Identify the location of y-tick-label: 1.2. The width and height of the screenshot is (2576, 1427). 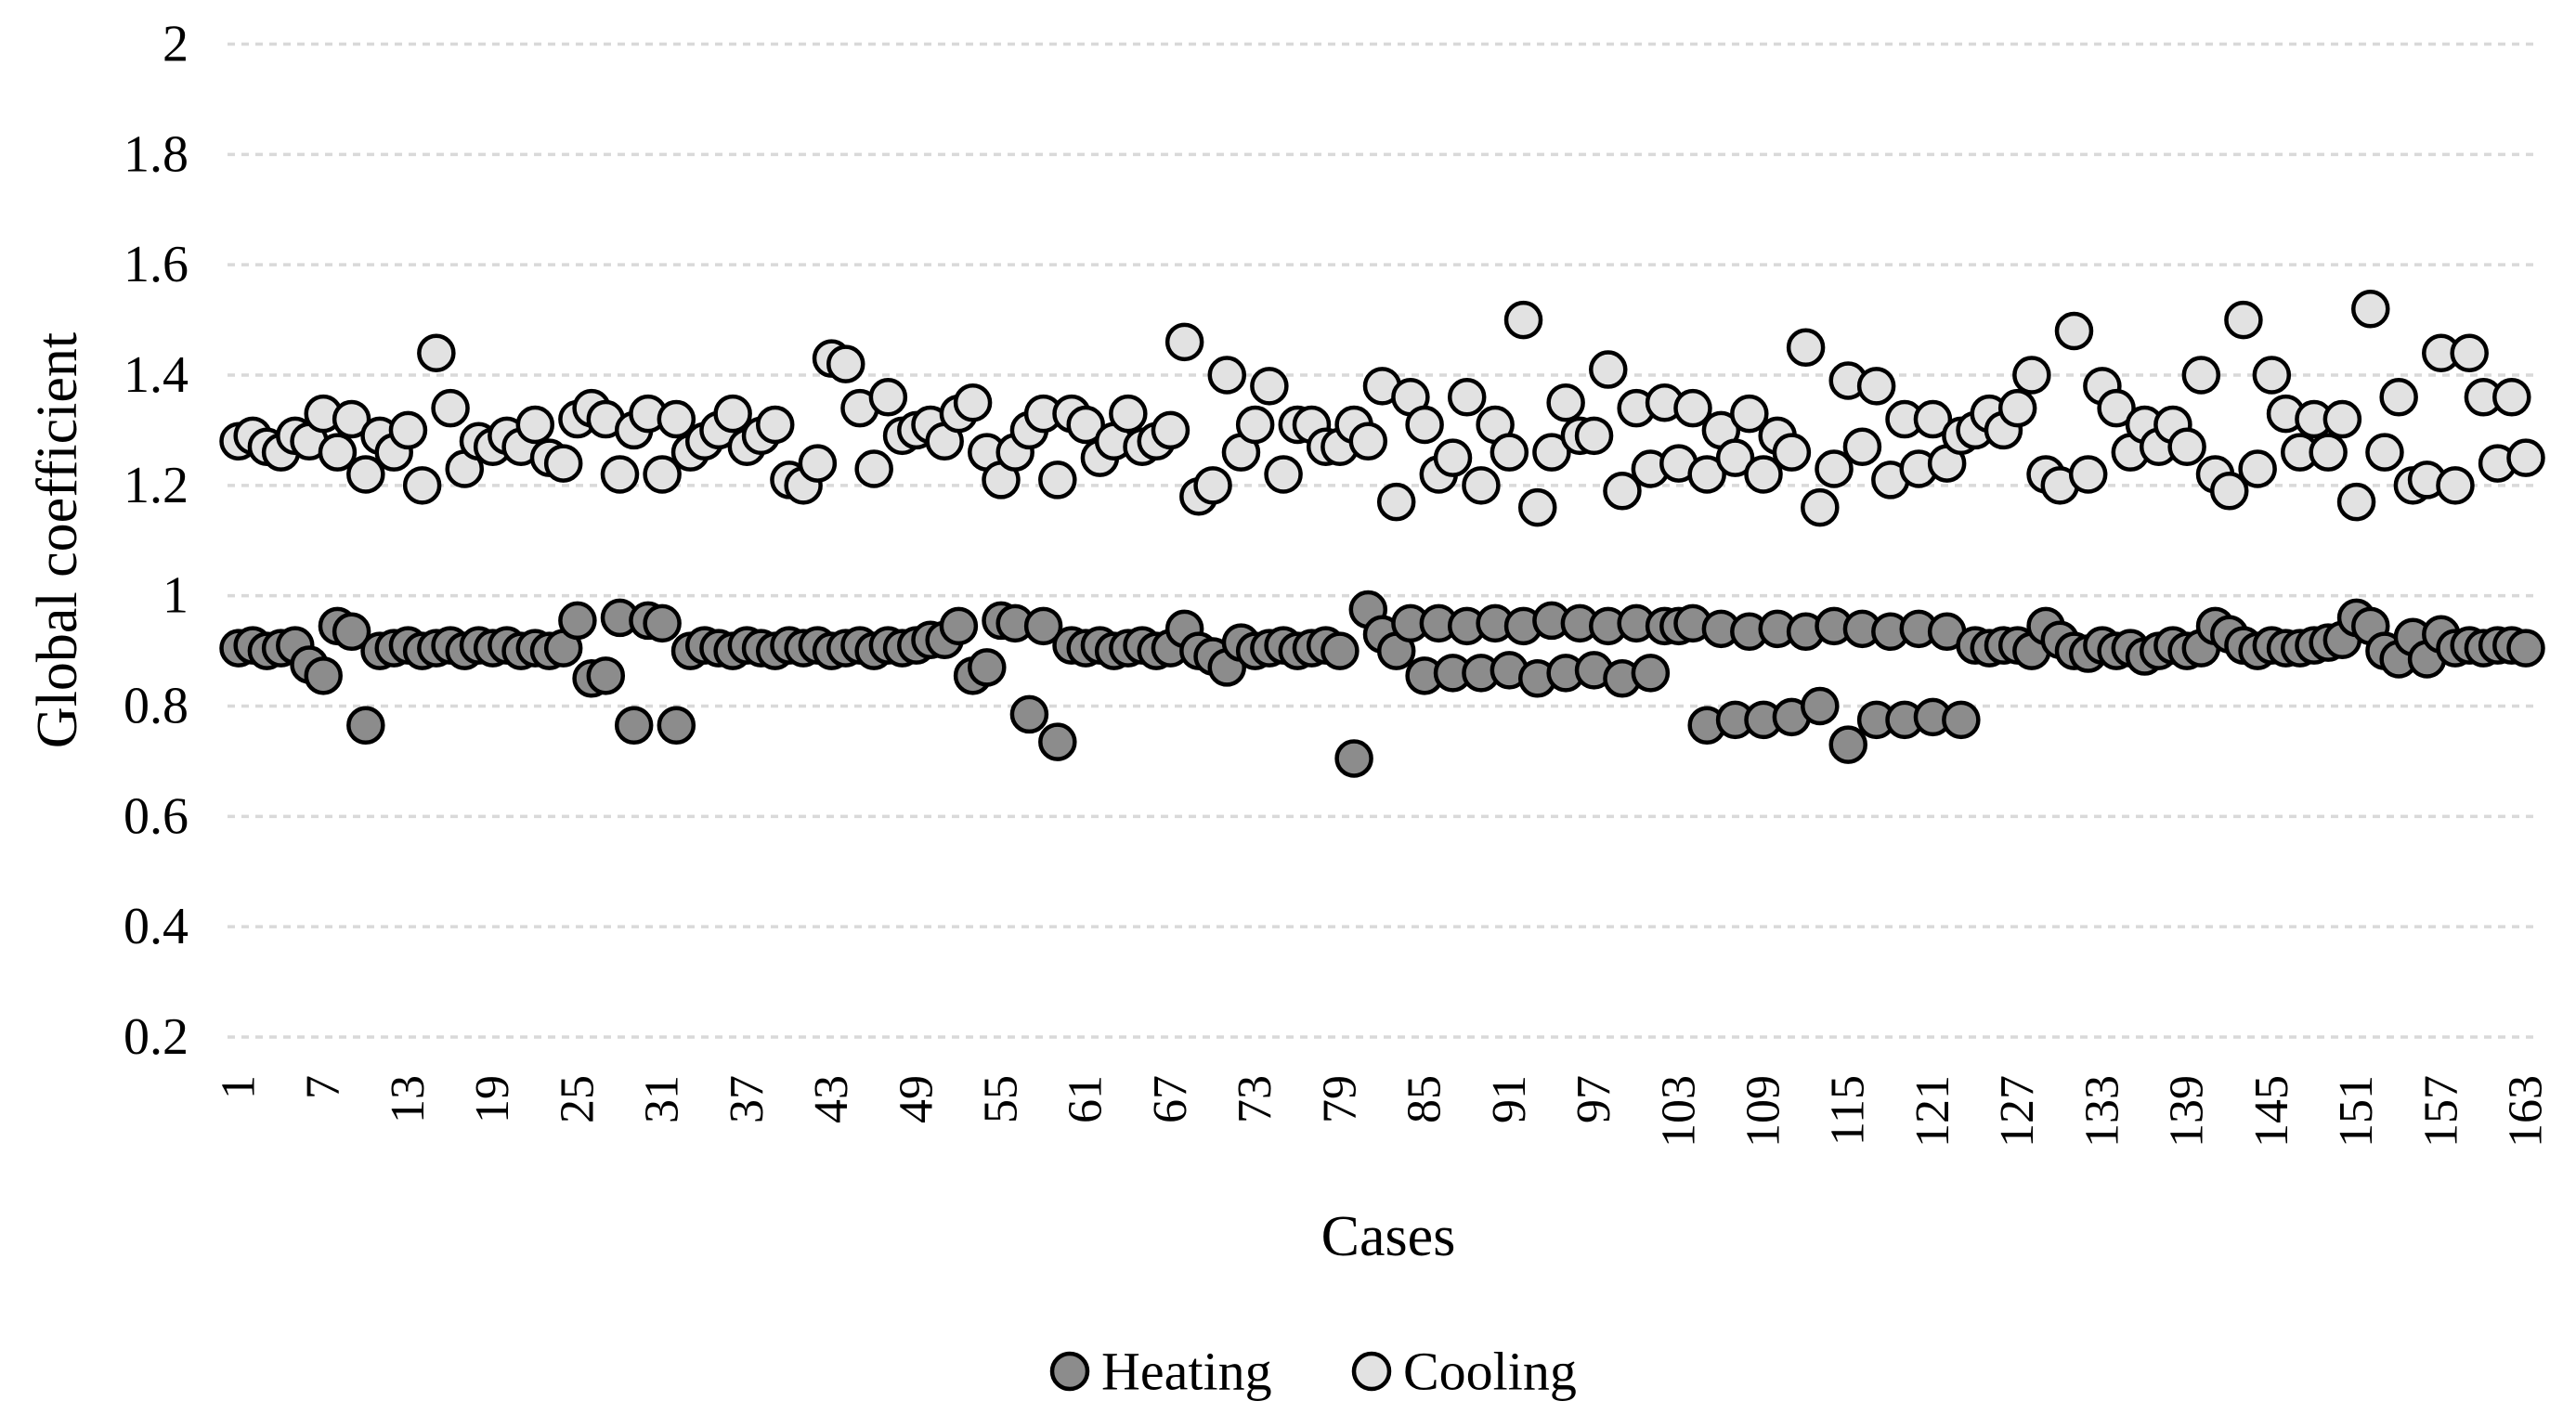
(156, 485).